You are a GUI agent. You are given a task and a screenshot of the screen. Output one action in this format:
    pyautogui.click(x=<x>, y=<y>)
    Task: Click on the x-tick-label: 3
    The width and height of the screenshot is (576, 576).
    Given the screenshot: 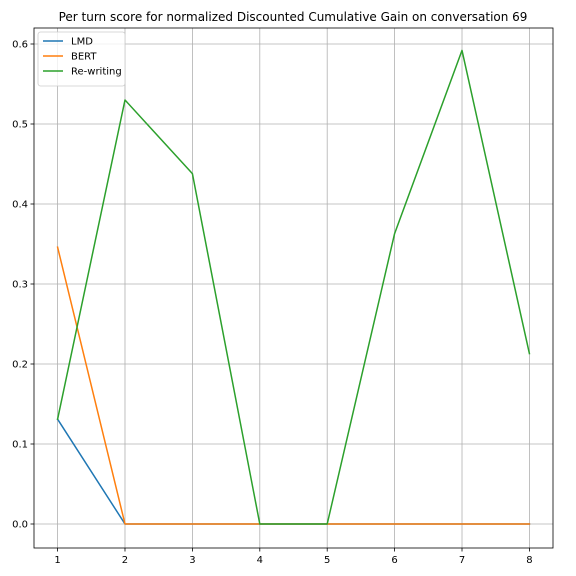 What is the action you would take?
    pyautogui.click(x=192, y=560)
    